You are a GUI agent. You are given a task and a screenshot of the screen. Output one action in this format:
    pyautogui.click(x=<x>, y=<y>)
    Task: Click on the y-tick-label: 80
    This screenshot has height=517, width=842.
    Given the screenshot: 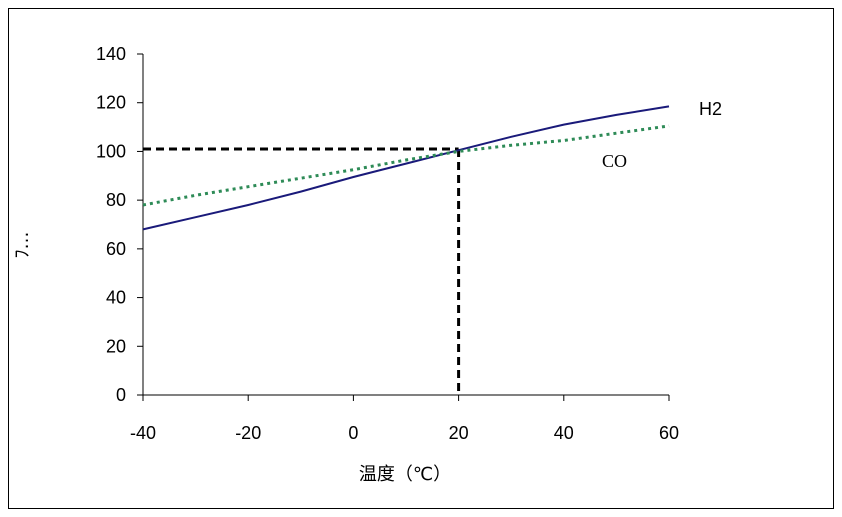 What is the action you would take?
    pyautogui.click(x=116, y=200)
    